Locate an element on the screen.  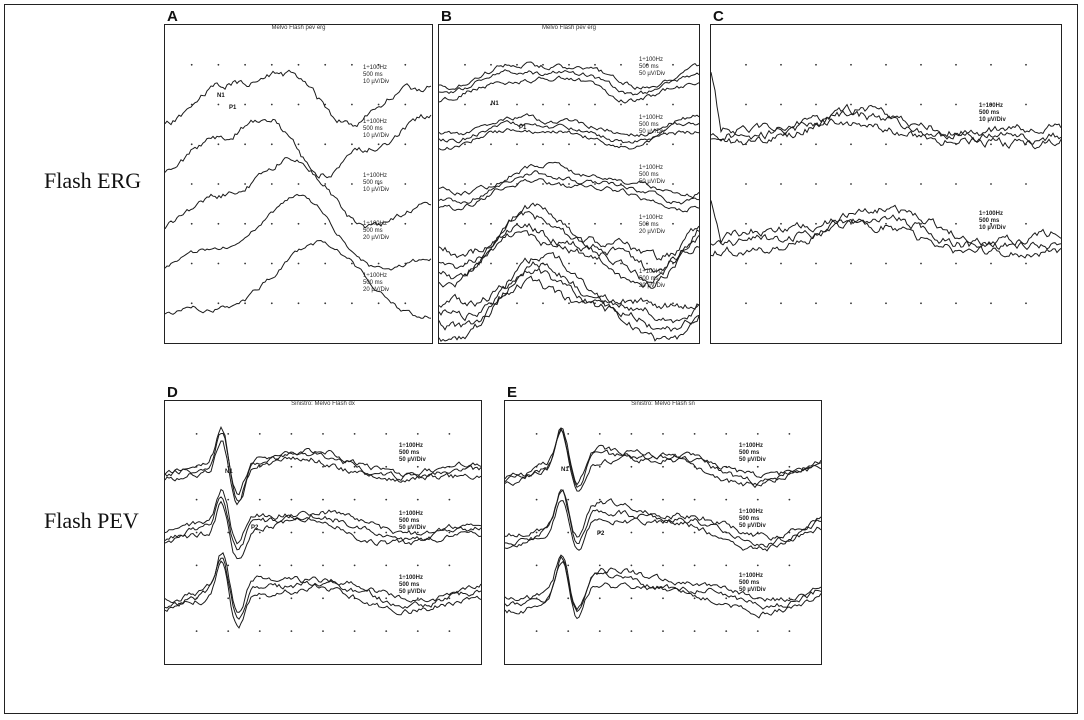
panel-letter-d: D is located at coordinates (172, 392).